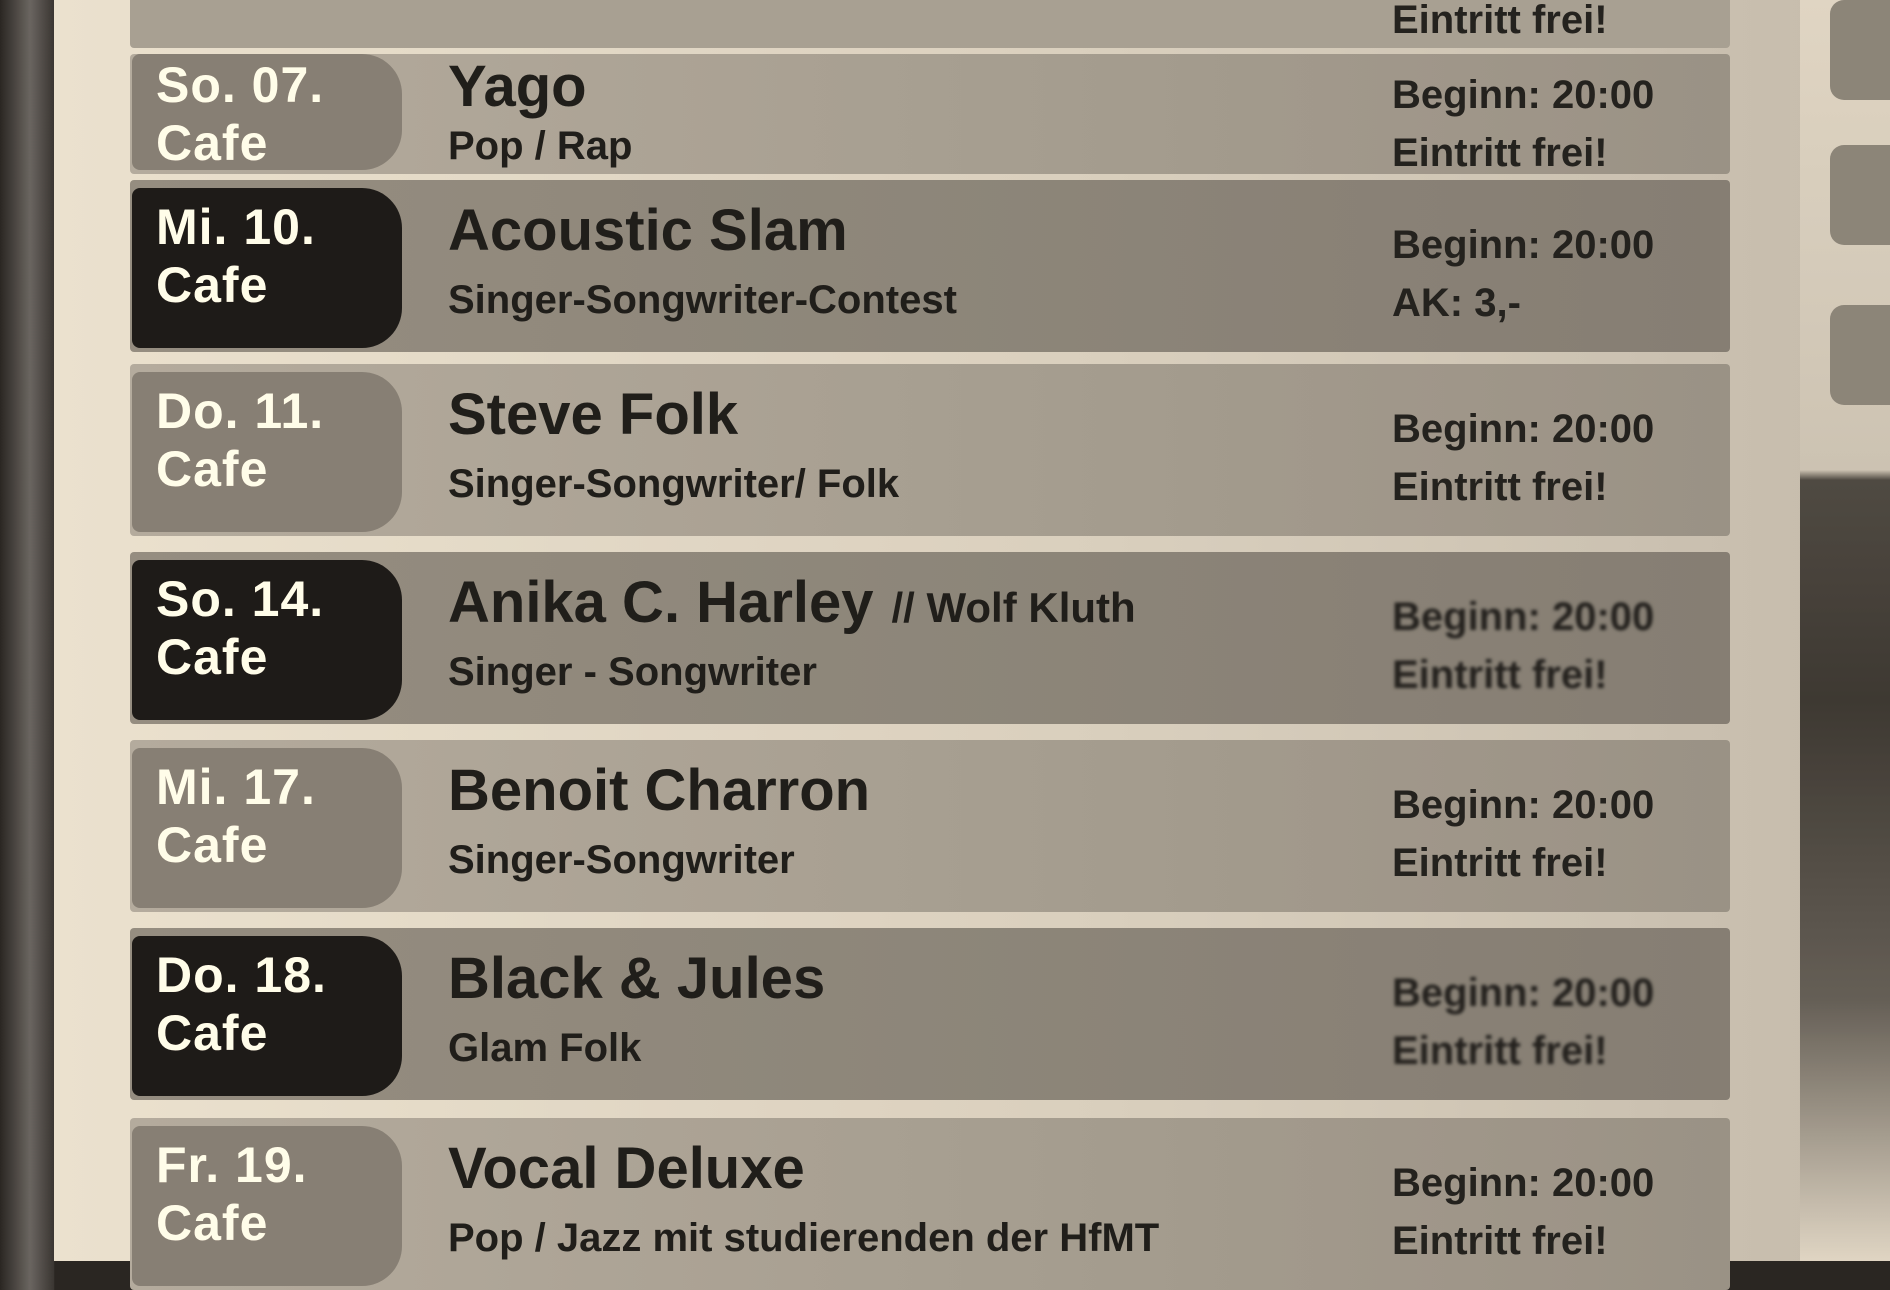 The height and width of the screenshot is (1290, 1890). I want to click on event-entry: AK: 3,-, so click(1456, 303).